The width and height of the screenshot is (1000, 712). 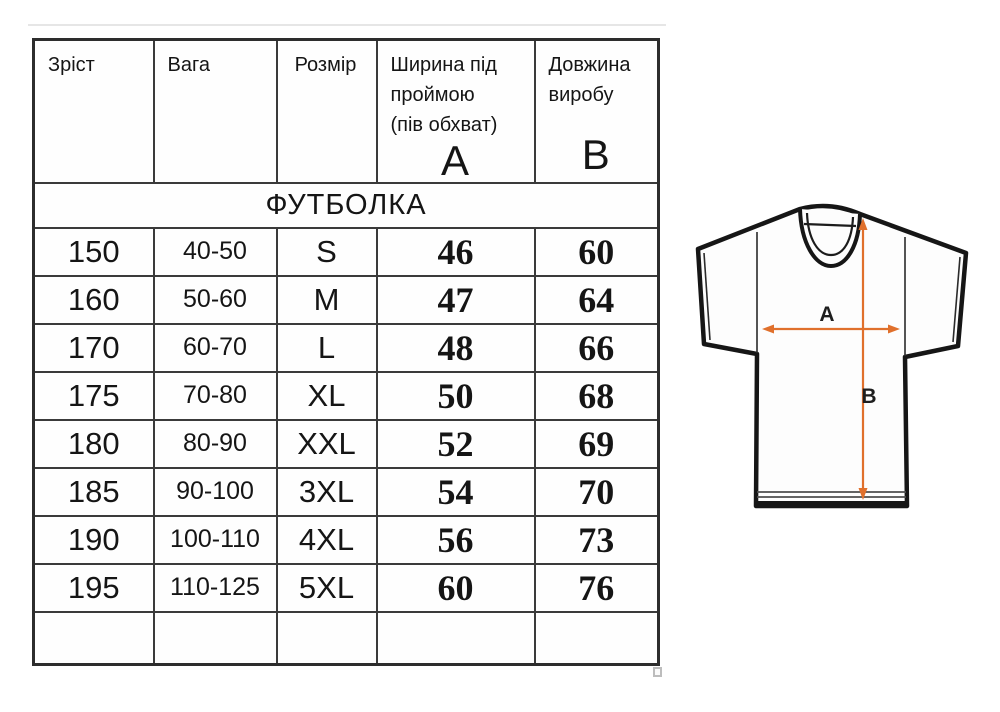 I want to click on section-title-row: ФУТБОЛКА, so click(x=346, y=205).